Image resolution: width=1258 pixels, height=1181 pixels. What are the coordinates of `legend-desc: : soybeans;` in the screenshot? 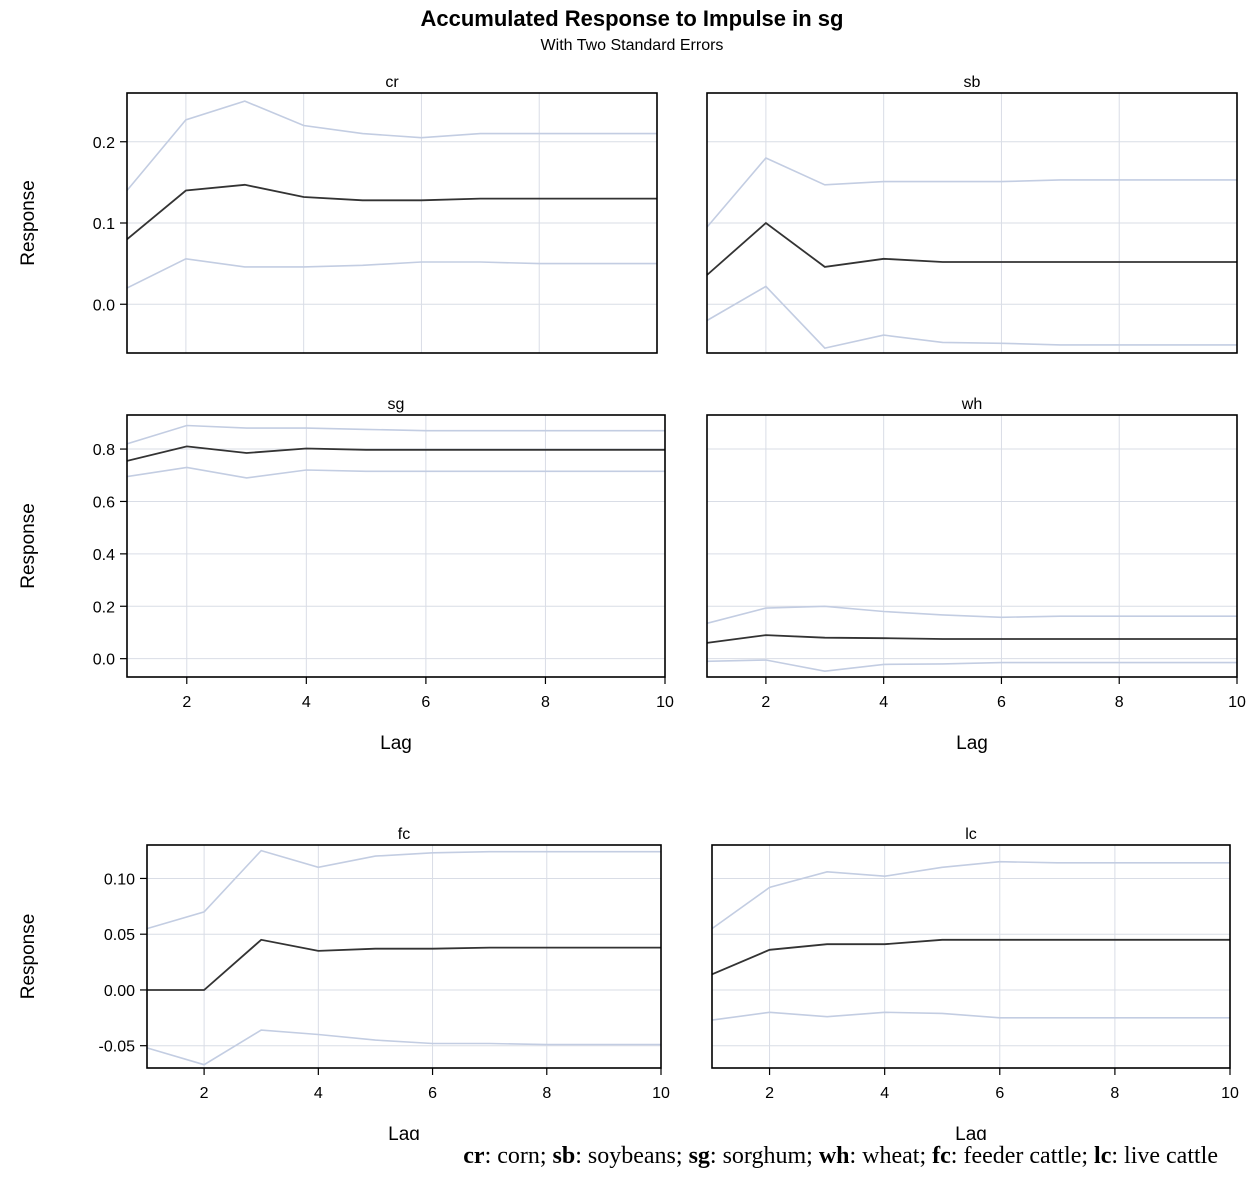 It's located at (632, 1156).